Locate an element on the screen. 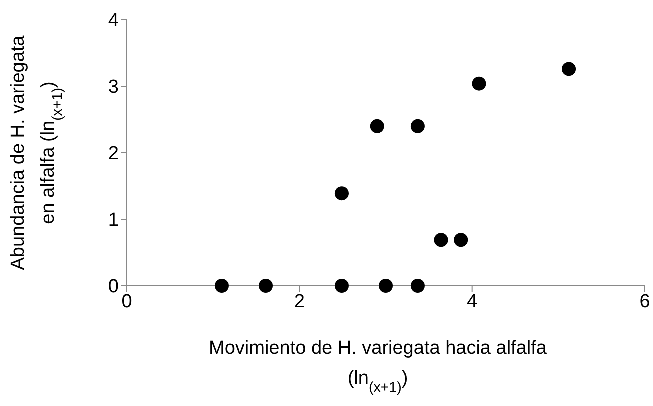 Image resolution: width=653 pixels, height=406 pixels. x-tick-label: 6 is located at coordinates (645, 301).